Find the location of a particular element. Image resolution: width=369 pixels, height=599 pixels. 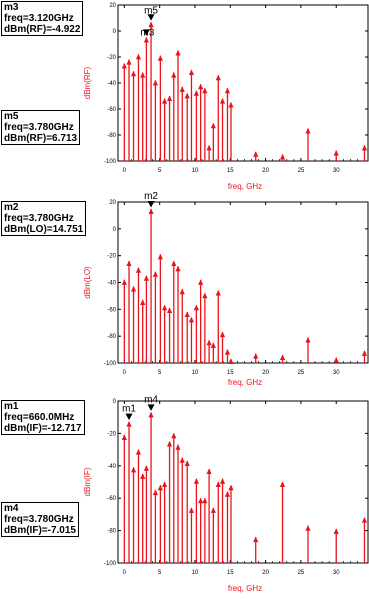

marker-readout-m1: m1 freq=660.0MHz dBm(IF)=-12.717 is located at coordinates (43, 417).